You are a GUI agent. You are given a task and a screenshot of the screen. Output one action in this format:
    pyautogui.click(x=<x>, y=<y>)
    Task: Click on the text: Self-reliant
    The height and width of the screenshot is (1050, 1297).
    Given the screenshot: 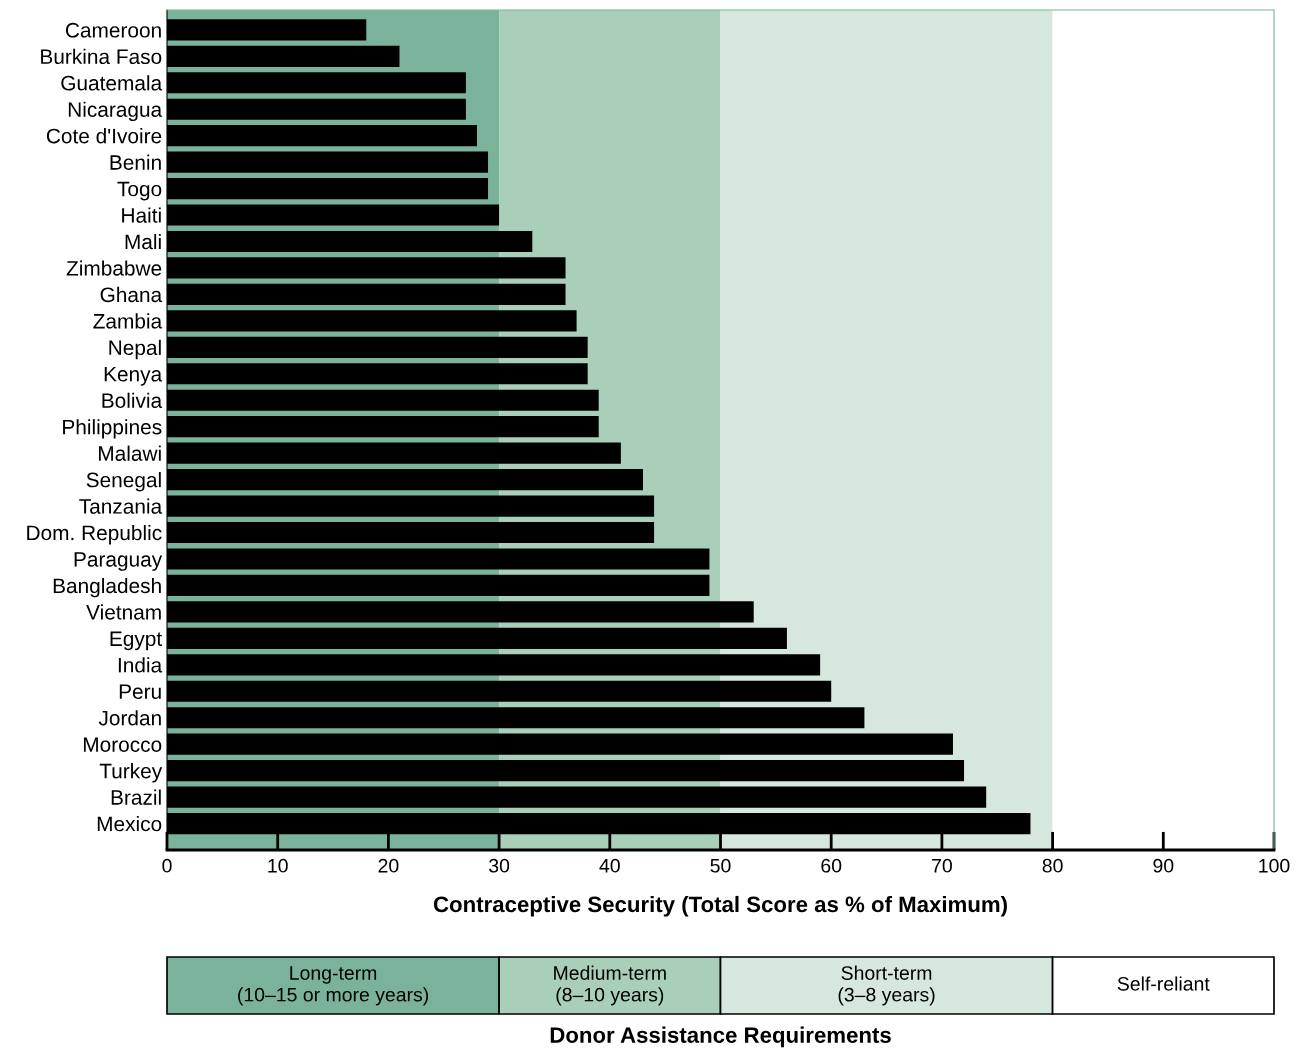 What is the action you would take?
    pyautogui.click(x=1163, y=983)
    